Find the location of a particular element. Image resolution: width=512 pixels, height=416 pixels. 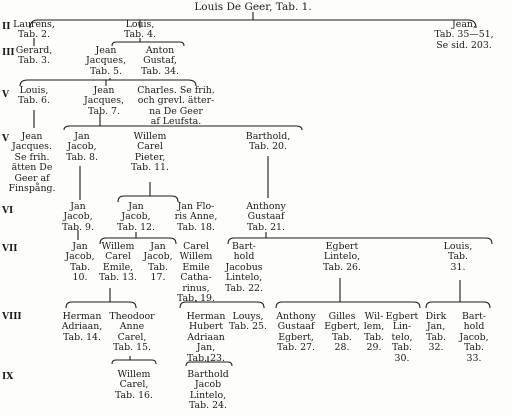

connector-jj7 is located at coordinates (183, 122).